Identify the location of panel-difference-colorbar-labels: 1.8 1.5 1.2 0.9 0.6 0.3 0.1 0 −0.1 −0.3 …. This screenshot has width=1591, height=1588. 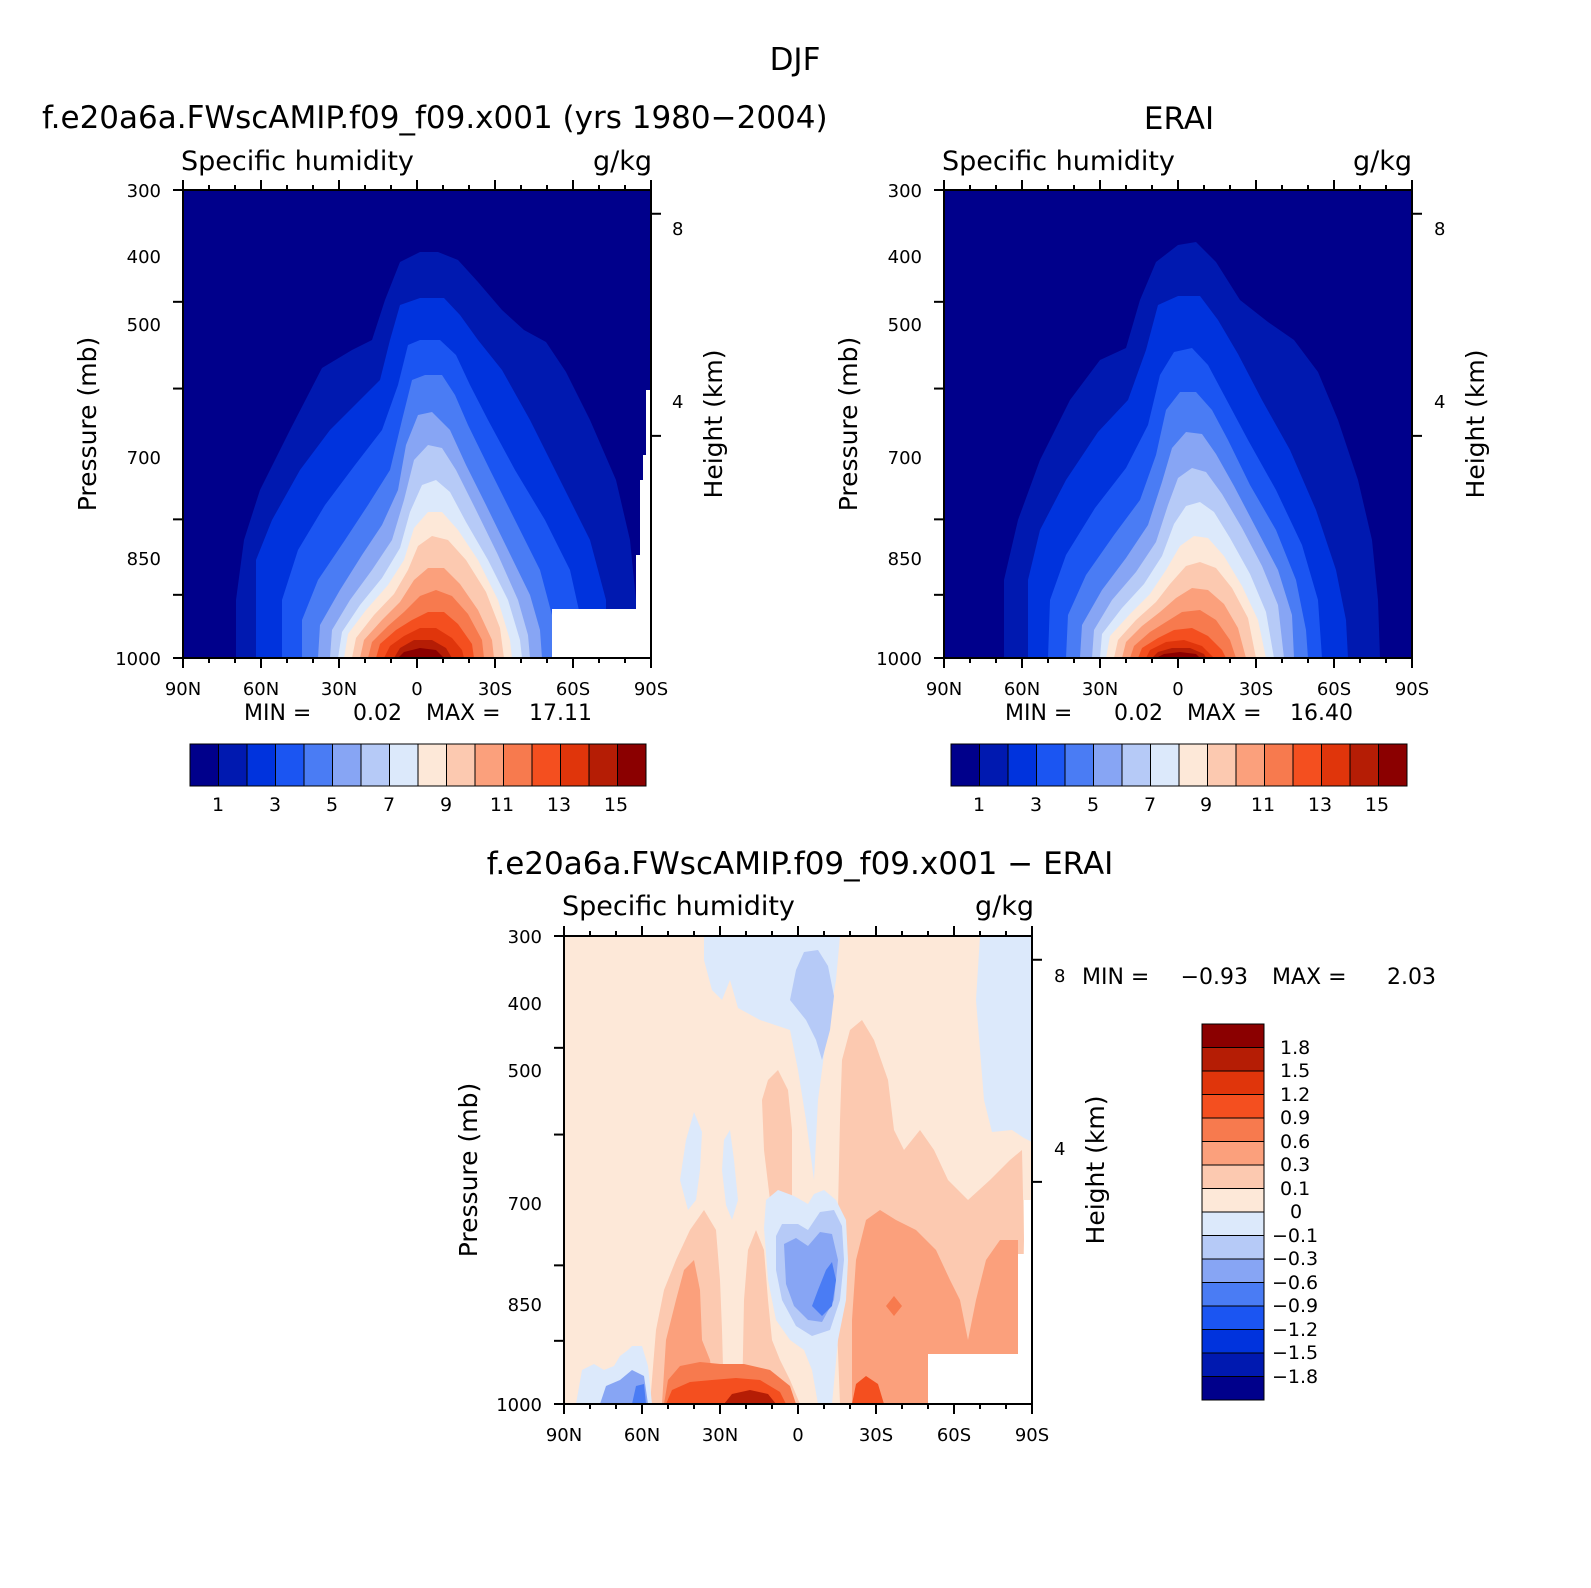
(1295, 1212).